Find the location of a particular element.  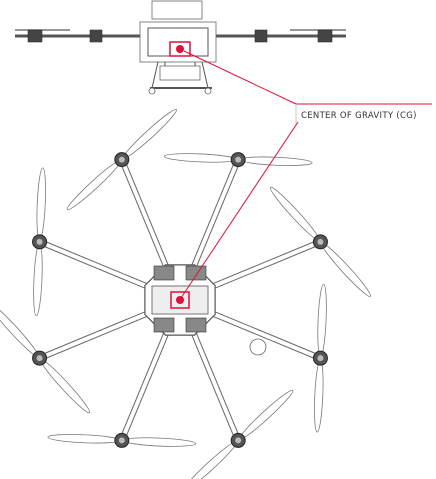

cg-box is located at coordinates (180, 300).